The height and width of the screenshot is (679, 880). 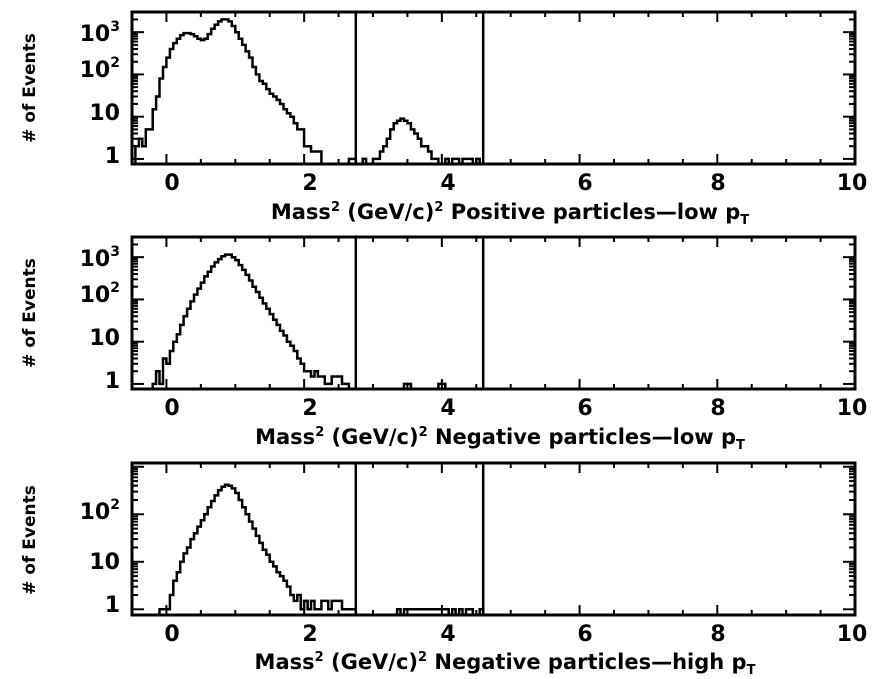 What do you see at coordinates (307, 91) in the screenshot?
I see `histogram-outline` at bounding box center [307, 91].